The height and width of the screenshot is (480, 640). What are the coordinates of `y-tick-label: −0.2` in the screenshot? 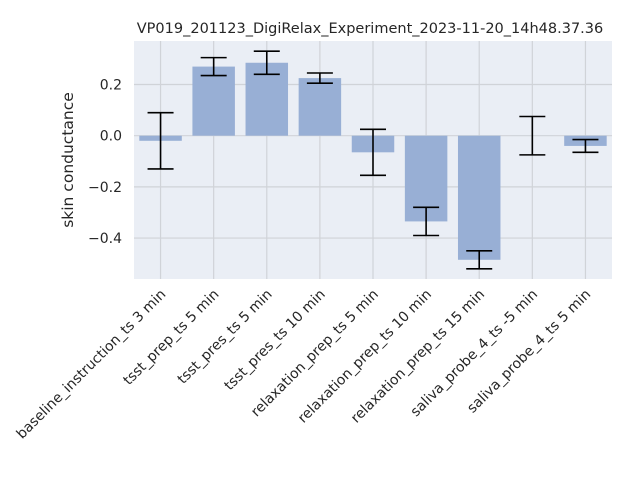 It's located at (105, 188).